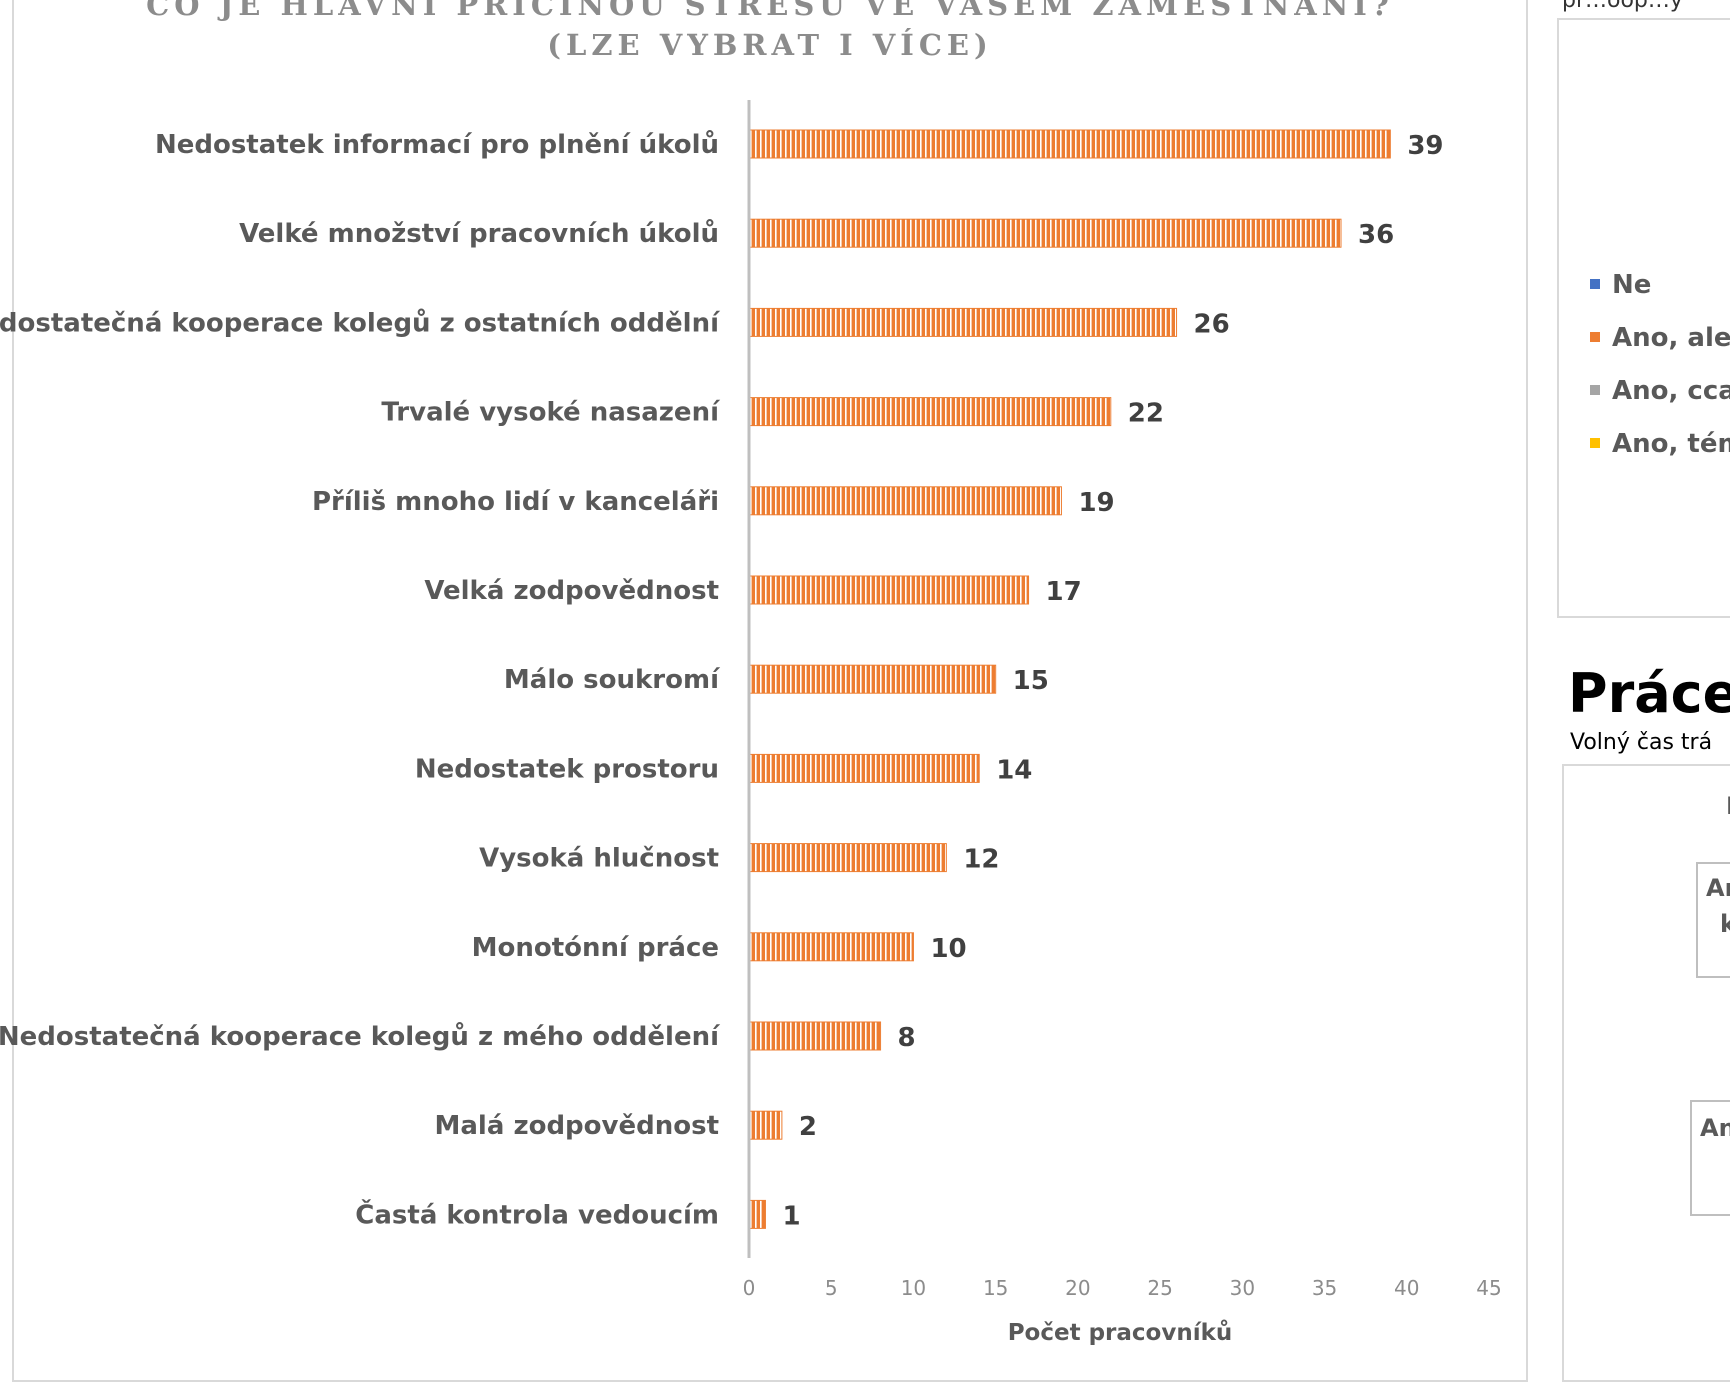  Describe the element at coordinates (1728, 806) in the screenshot. I see `lower-chart-fragment: I` at that location.